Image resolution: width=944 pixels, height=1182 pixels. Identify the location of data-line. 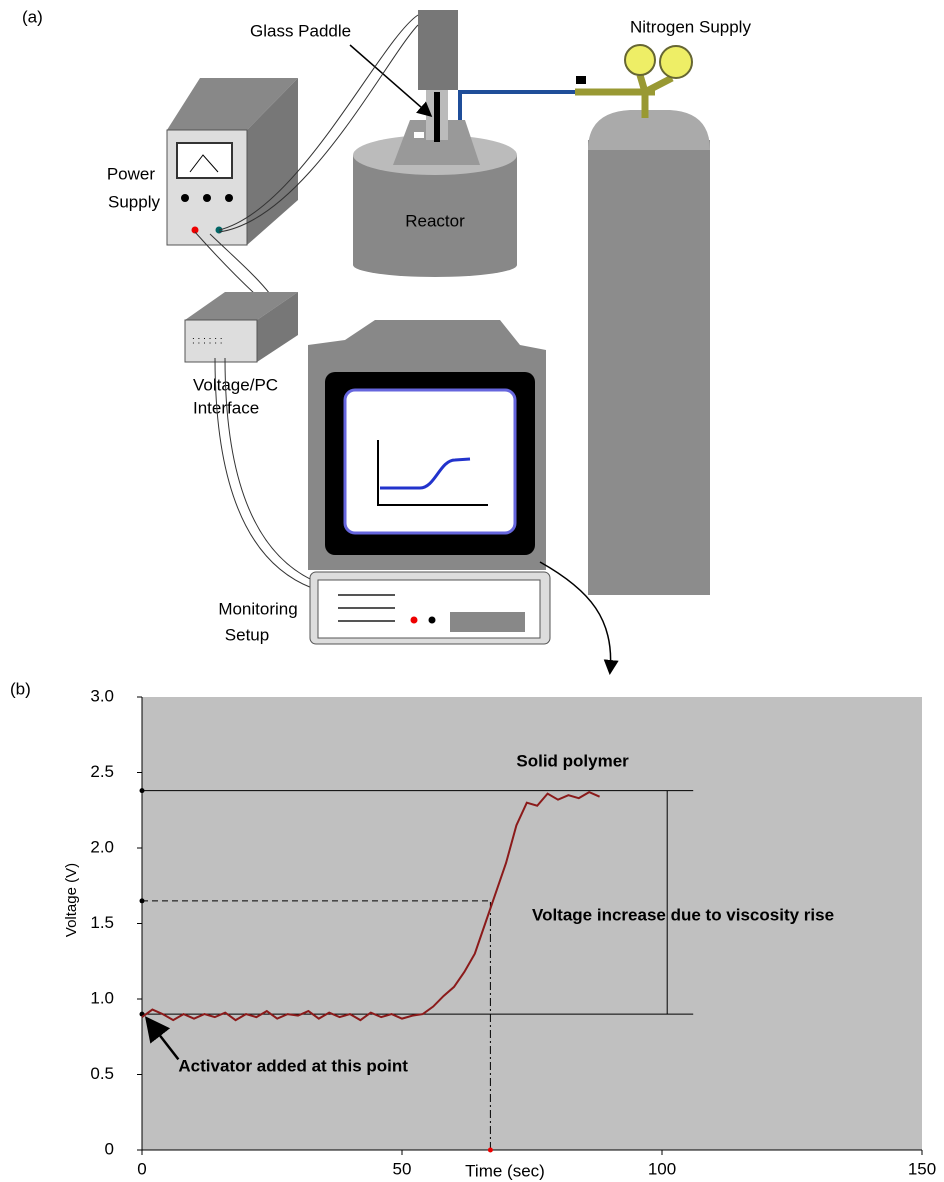
(370, 906).